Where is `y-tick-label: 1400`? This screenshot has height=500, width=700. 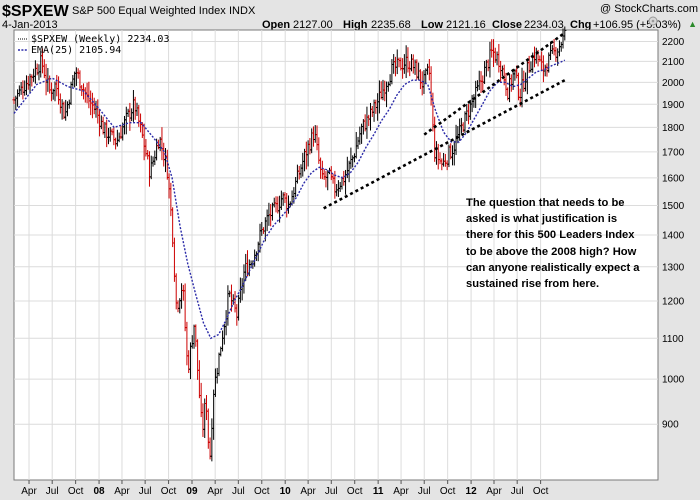 y-tick-label: 1400 is located at coordinates (673, 236).